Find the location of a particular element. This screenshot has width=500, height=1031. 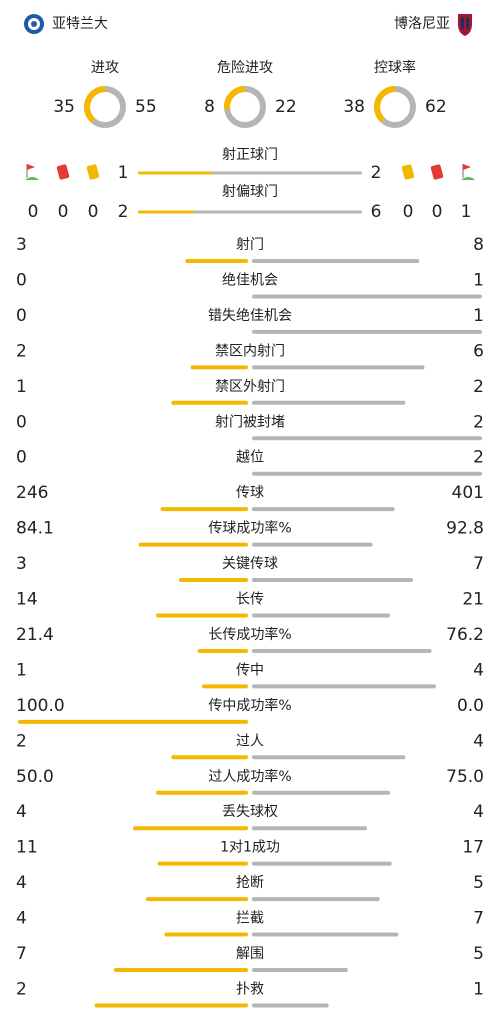

stat-label: 越位 is located at coordinates (250, 458).